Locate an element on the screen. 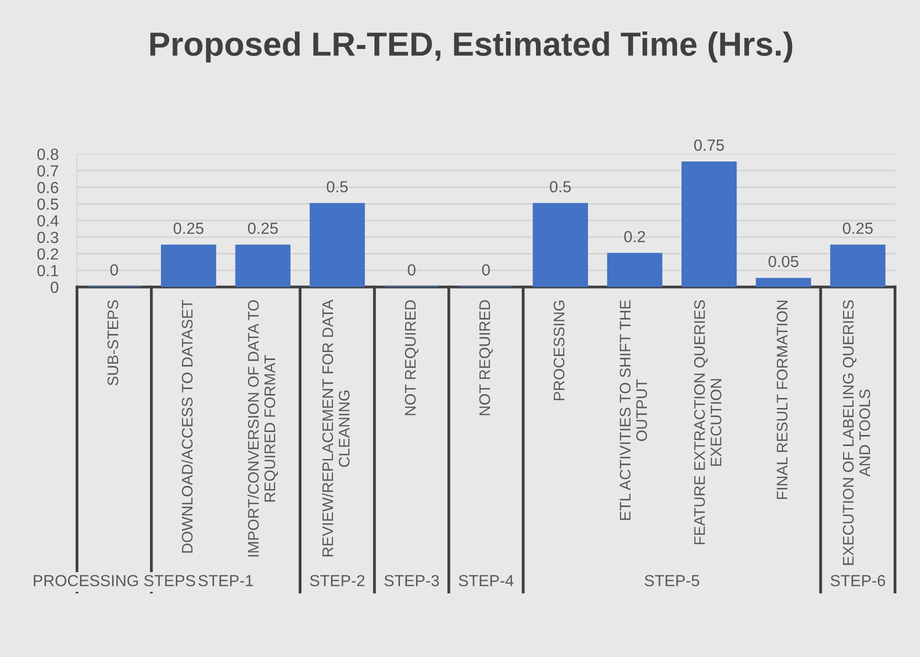 The width and height of the screenshot is (920, 657). x-tick-label: IMPORT/CONVERSION OF DATA TO REQUIRED FORMAT is located at coordinates (263, 428).